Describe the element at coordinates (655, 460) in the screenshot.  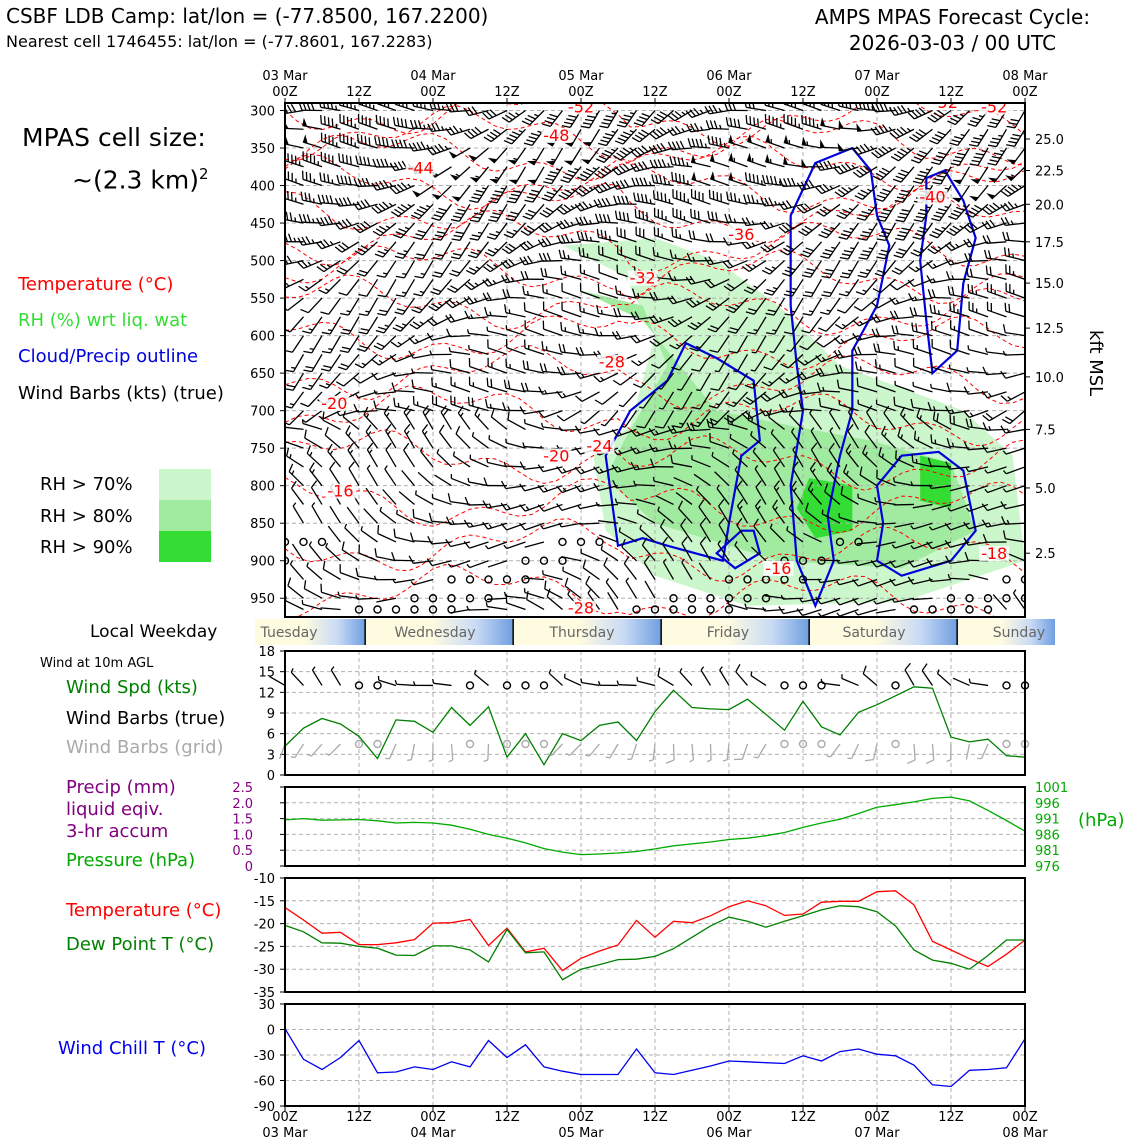
I see `temperature-isotherm` at that location.